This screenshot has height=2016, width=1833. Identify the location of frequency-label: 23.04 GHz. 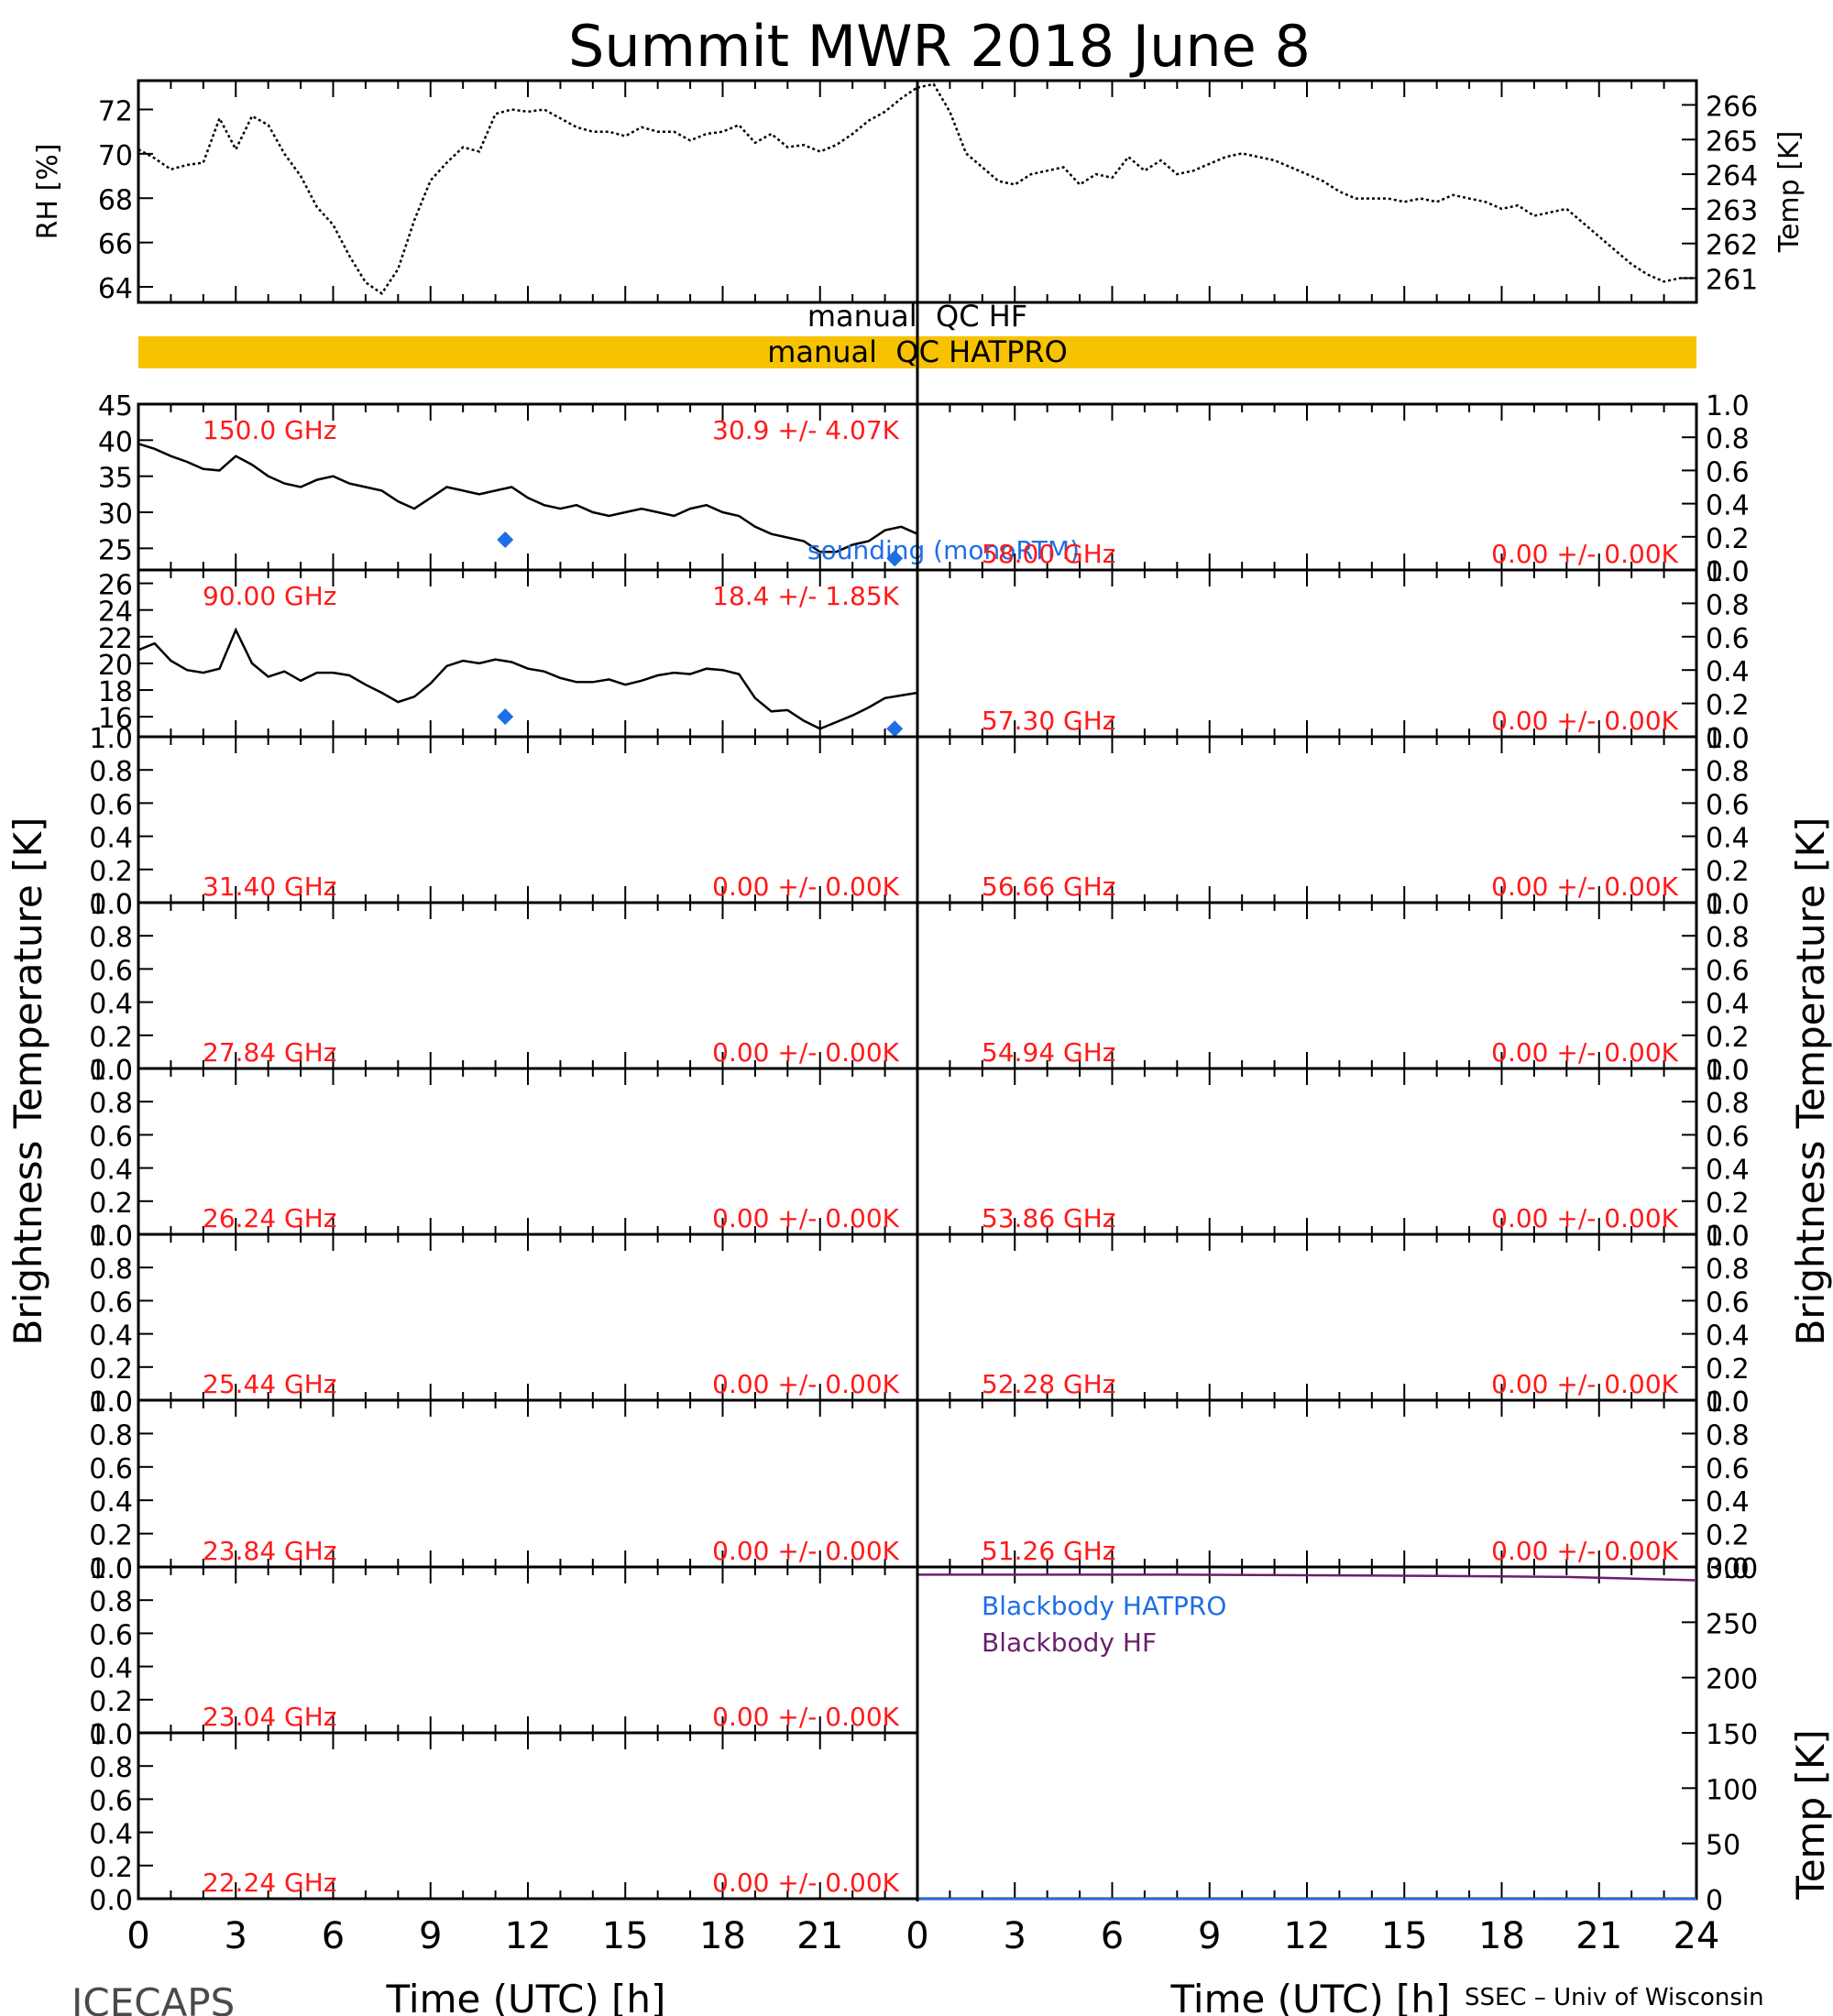
(270, 1717).